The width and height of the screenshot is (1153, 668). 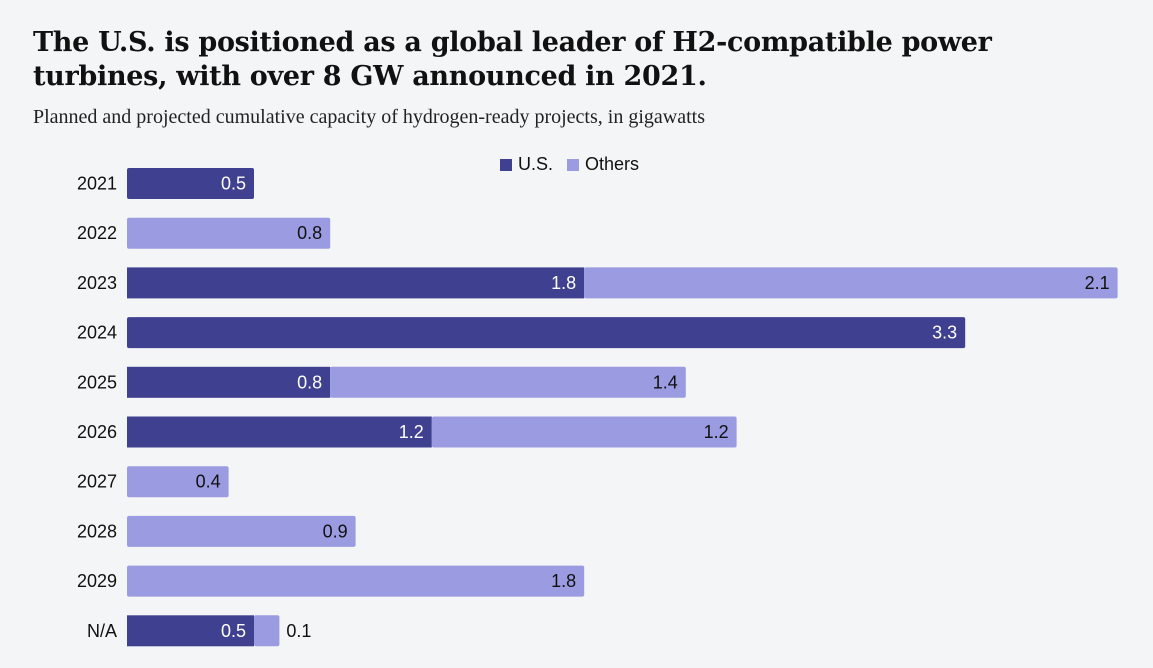 What do you see at coordinates (97, 382) in the screenshot?
I see `category-label: 2025` at bounding box center [97, 382].